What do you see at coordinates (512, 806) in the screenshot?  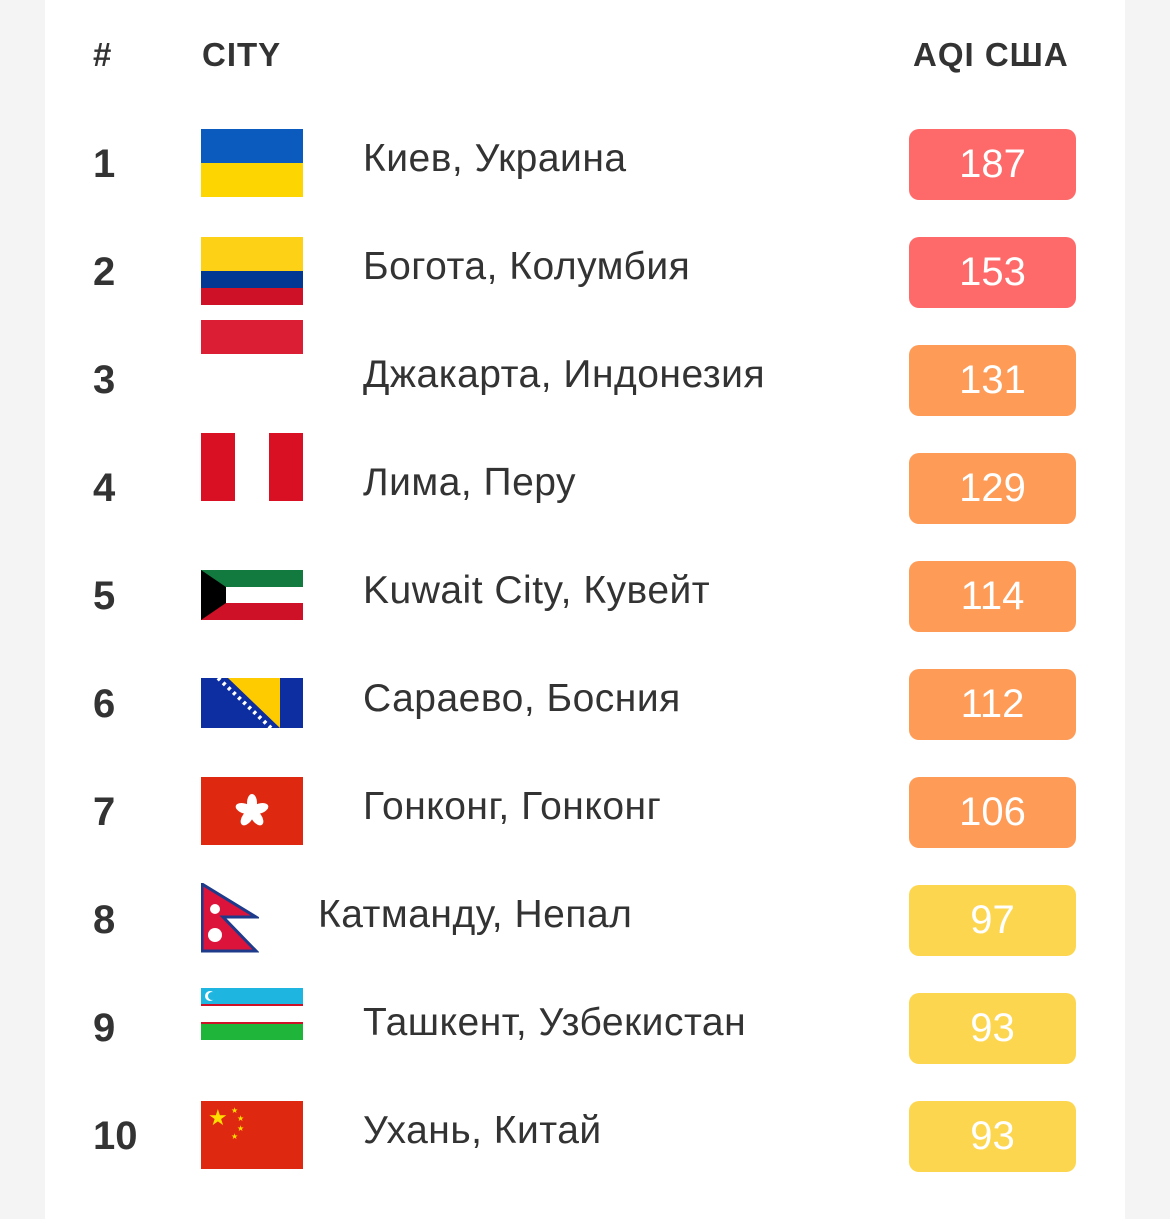 I see `city-name: Гонконг, Гонконг` at bounding box center [512, 806].